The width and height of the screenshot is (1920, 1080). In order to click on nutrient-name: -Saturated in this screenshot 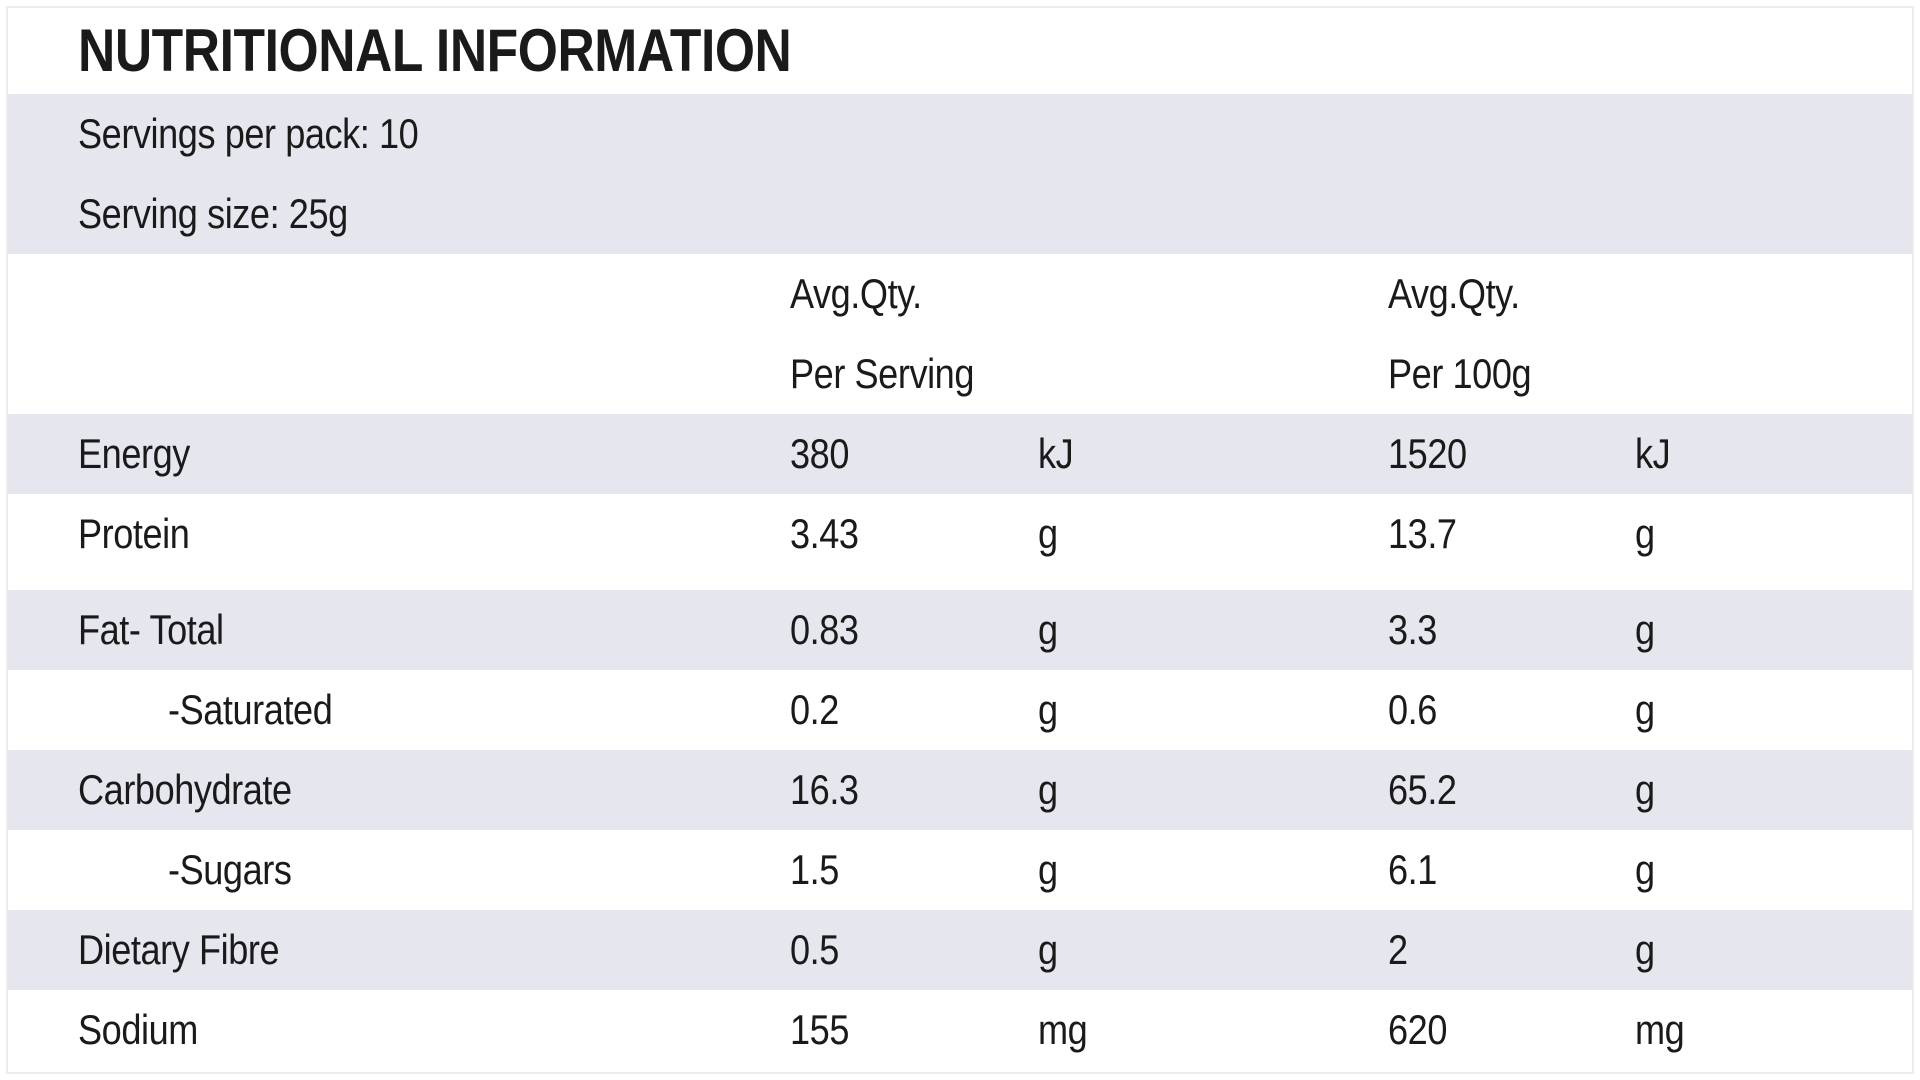, I will do `click(250, 709)`.